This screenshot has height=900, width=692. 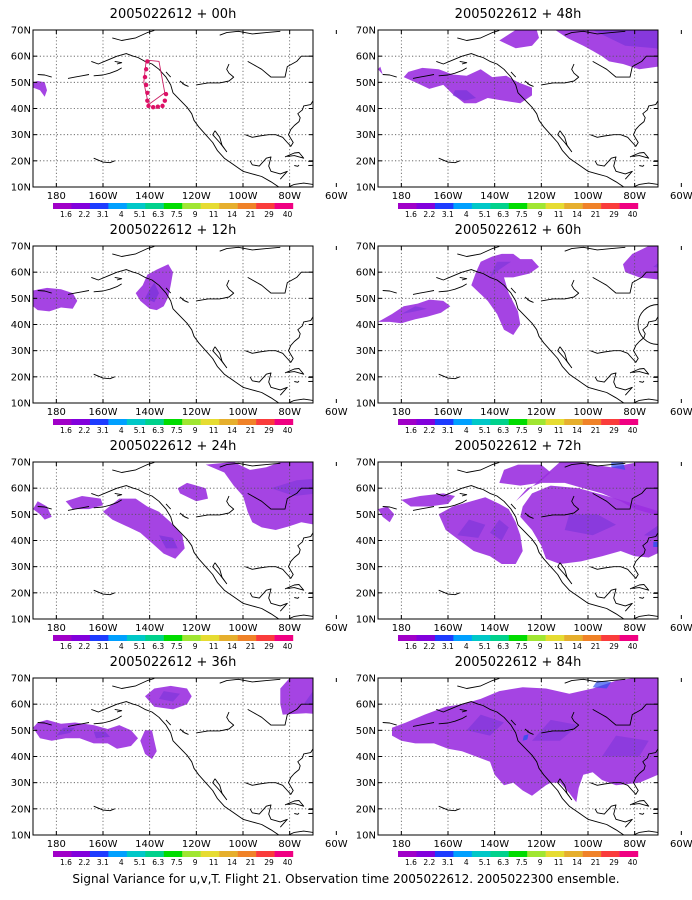 I want to click on latitude-tick-label: 60N, so click(x=366, y=489).